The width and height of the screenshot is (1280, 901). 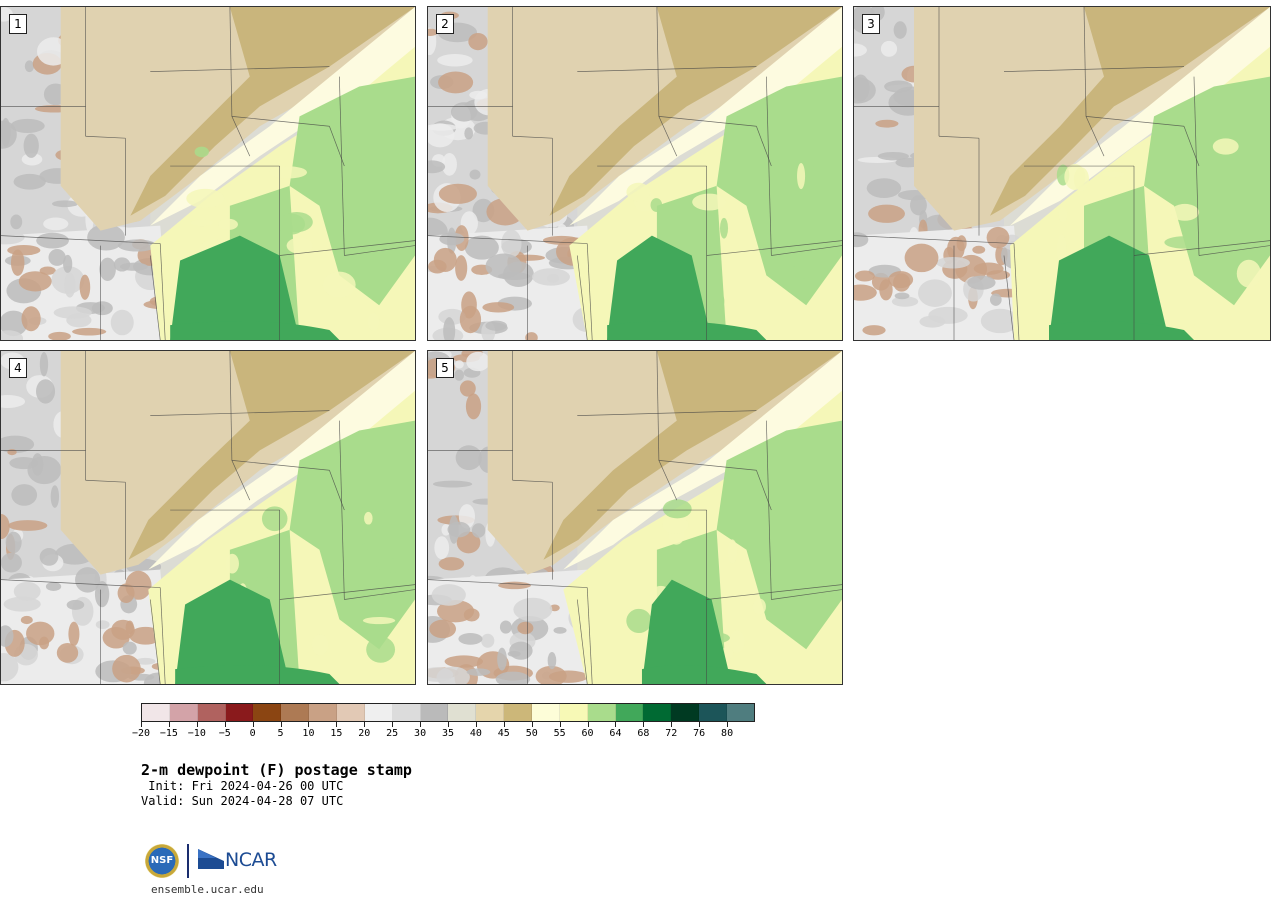 What do you see at coordinates (224, 733) in the screenshot?
I see `colorbar-tick-label: −5` at bounding box center [224, 733].